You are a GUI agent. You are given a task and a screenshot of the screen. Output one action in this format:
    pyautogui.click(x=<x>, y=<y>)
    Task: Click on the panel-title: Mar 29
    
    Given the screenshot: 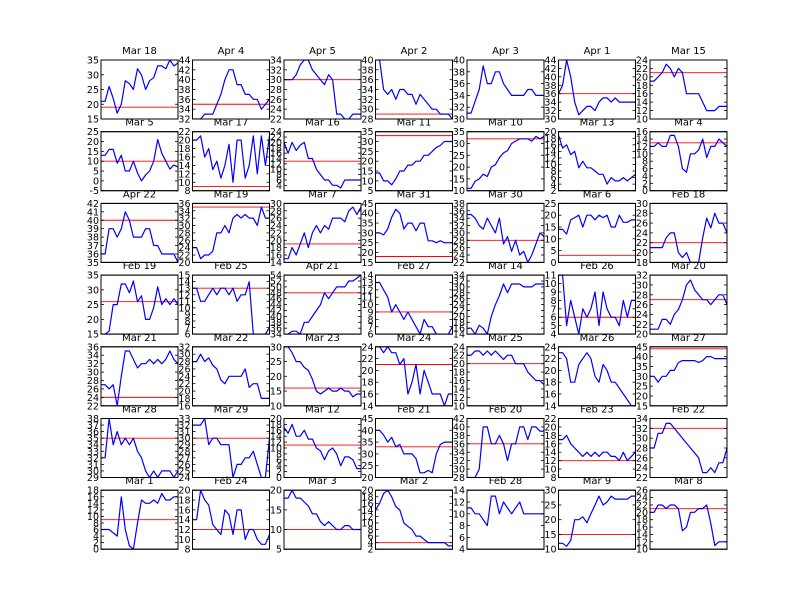 What is the action you would take?
    pyautogui.click(x=231, y=410)
    